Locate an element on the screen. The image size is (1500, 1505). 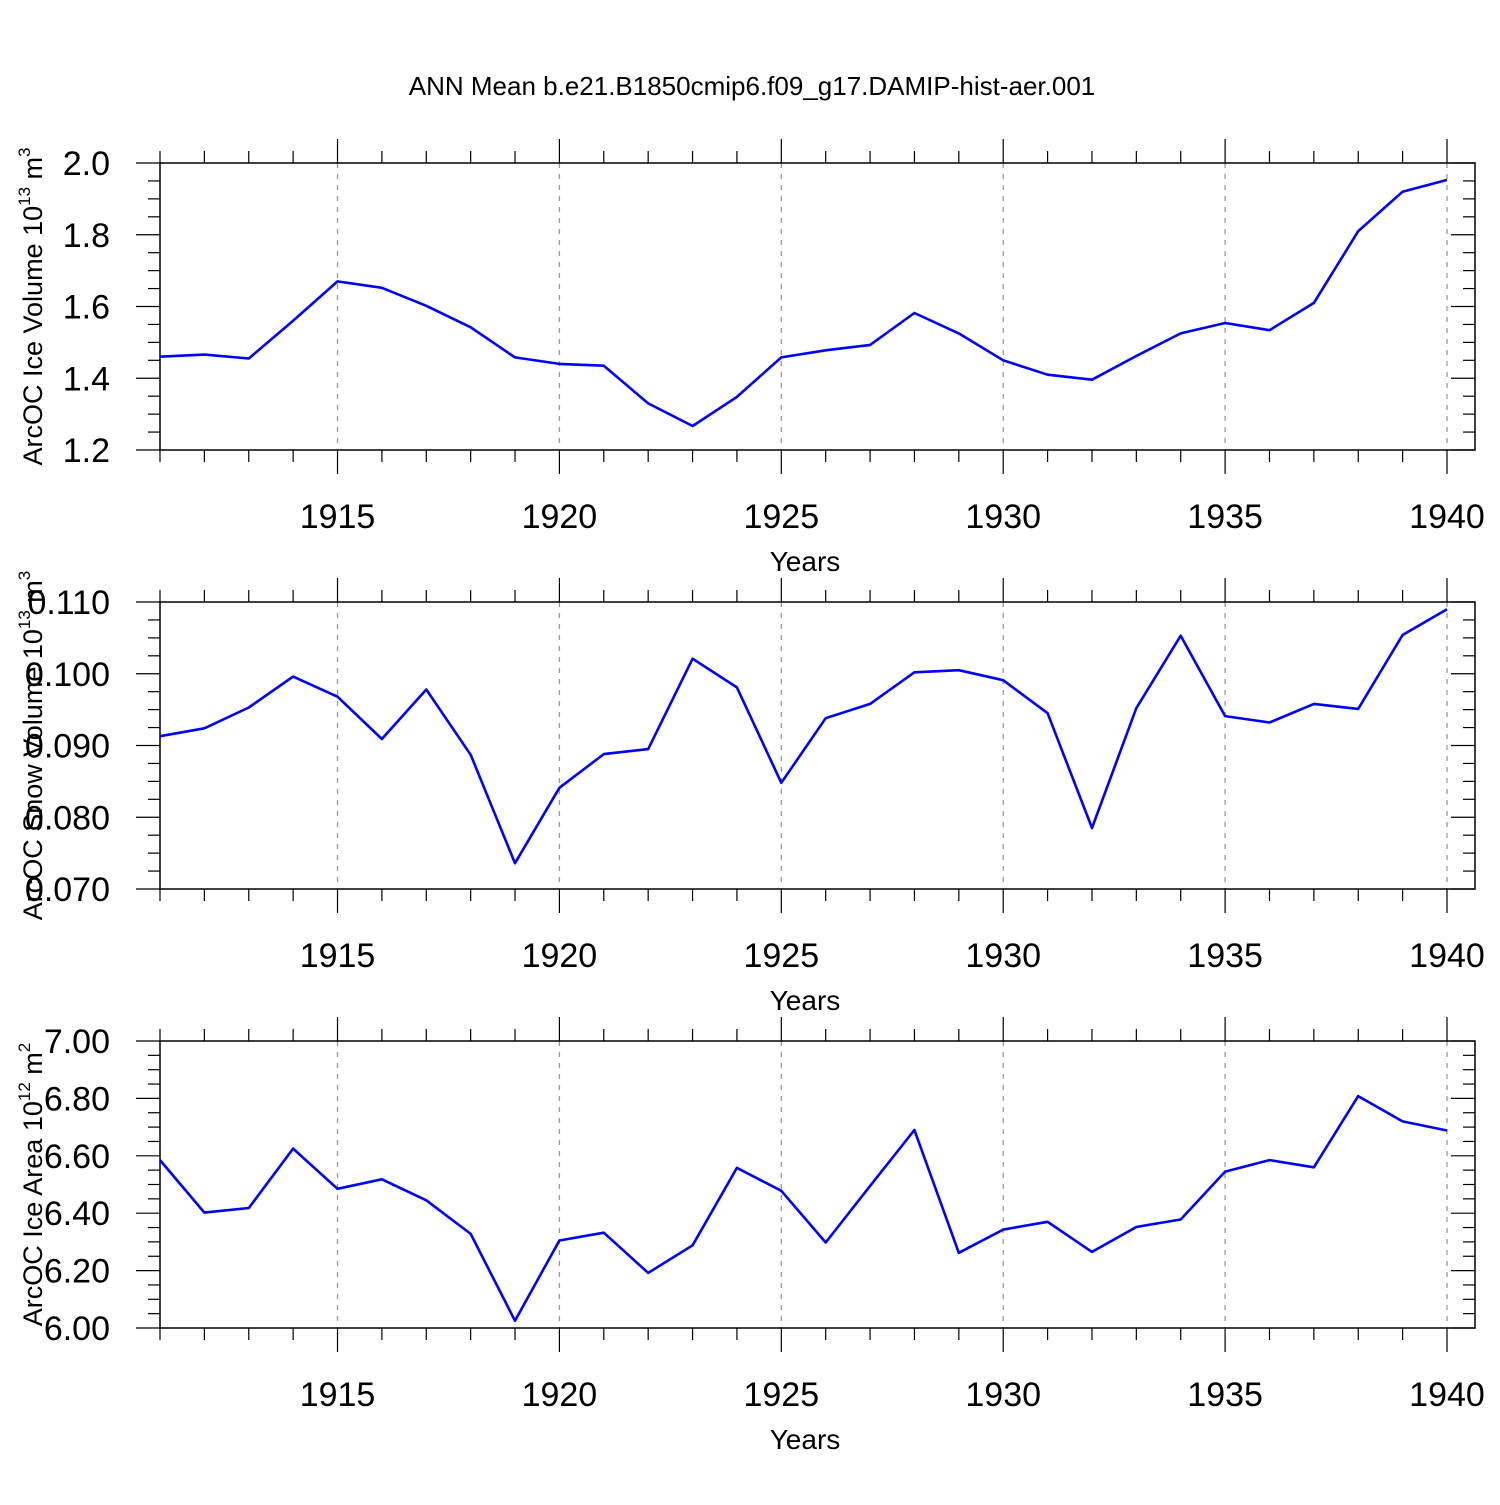
y-tick-label: 0.080 is located at coordinates (67, 818).